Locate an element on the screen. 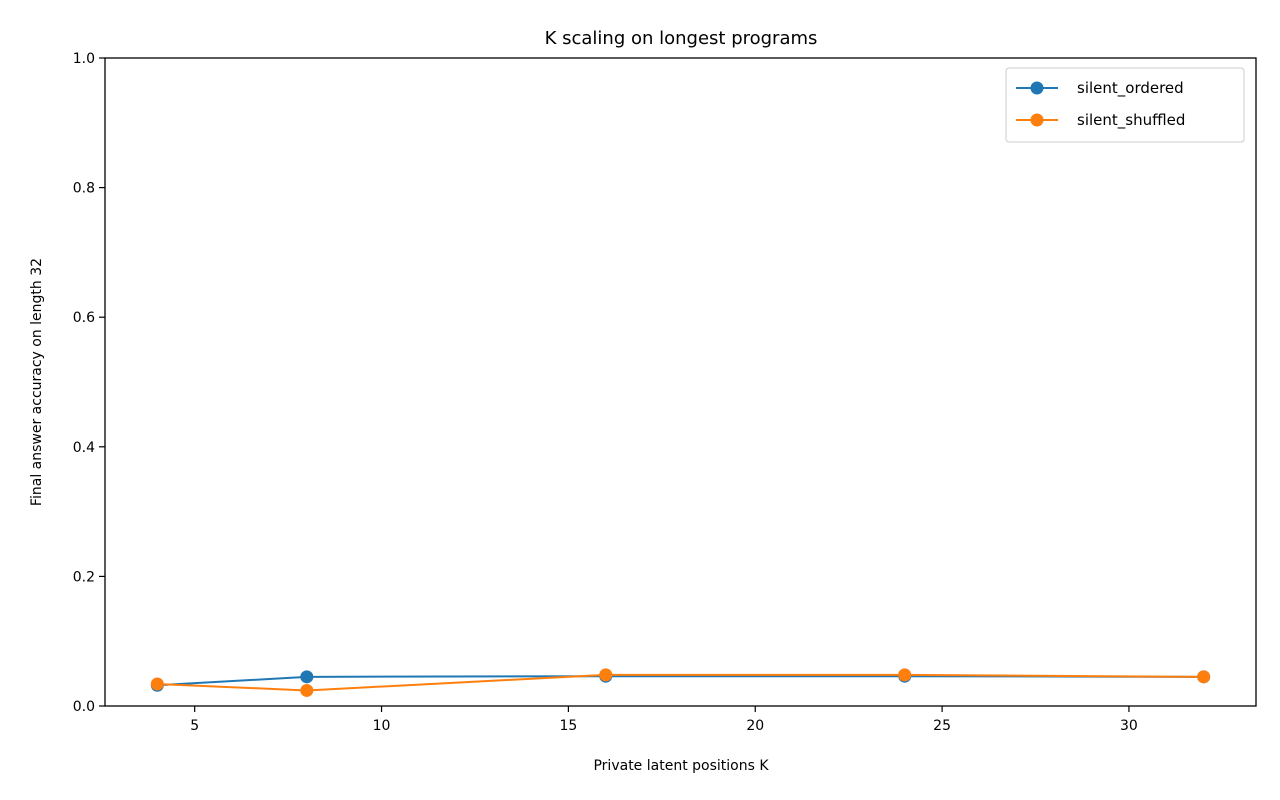  x-axis-label: Private latent positions K is located at coordinates (681, 766).